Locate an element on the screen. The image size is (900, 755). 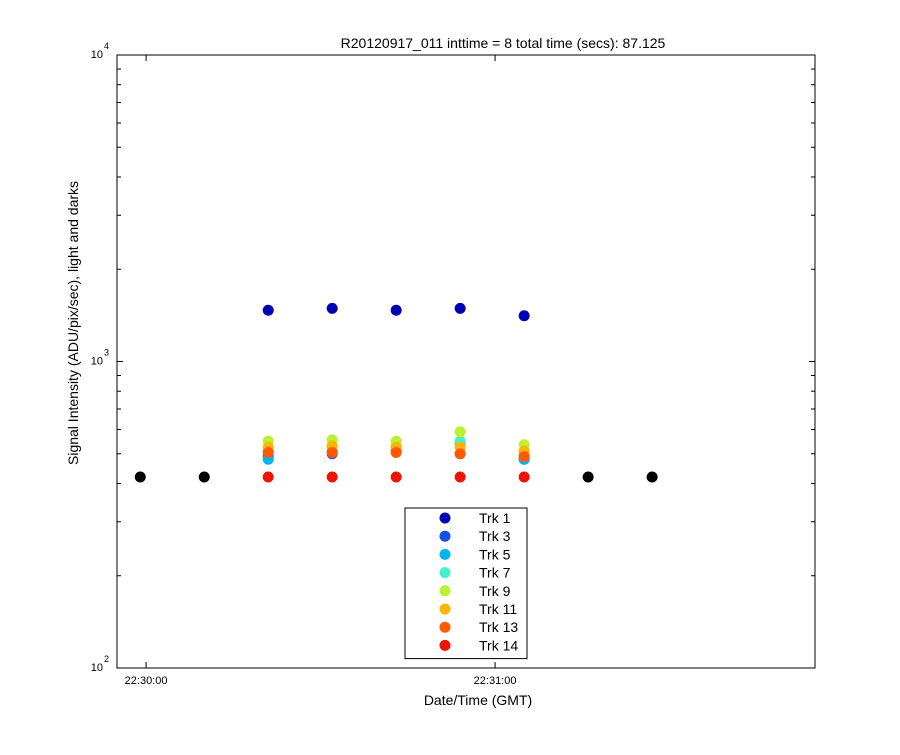
legend-label: Trk 14 is located at coordinates (498, 645).